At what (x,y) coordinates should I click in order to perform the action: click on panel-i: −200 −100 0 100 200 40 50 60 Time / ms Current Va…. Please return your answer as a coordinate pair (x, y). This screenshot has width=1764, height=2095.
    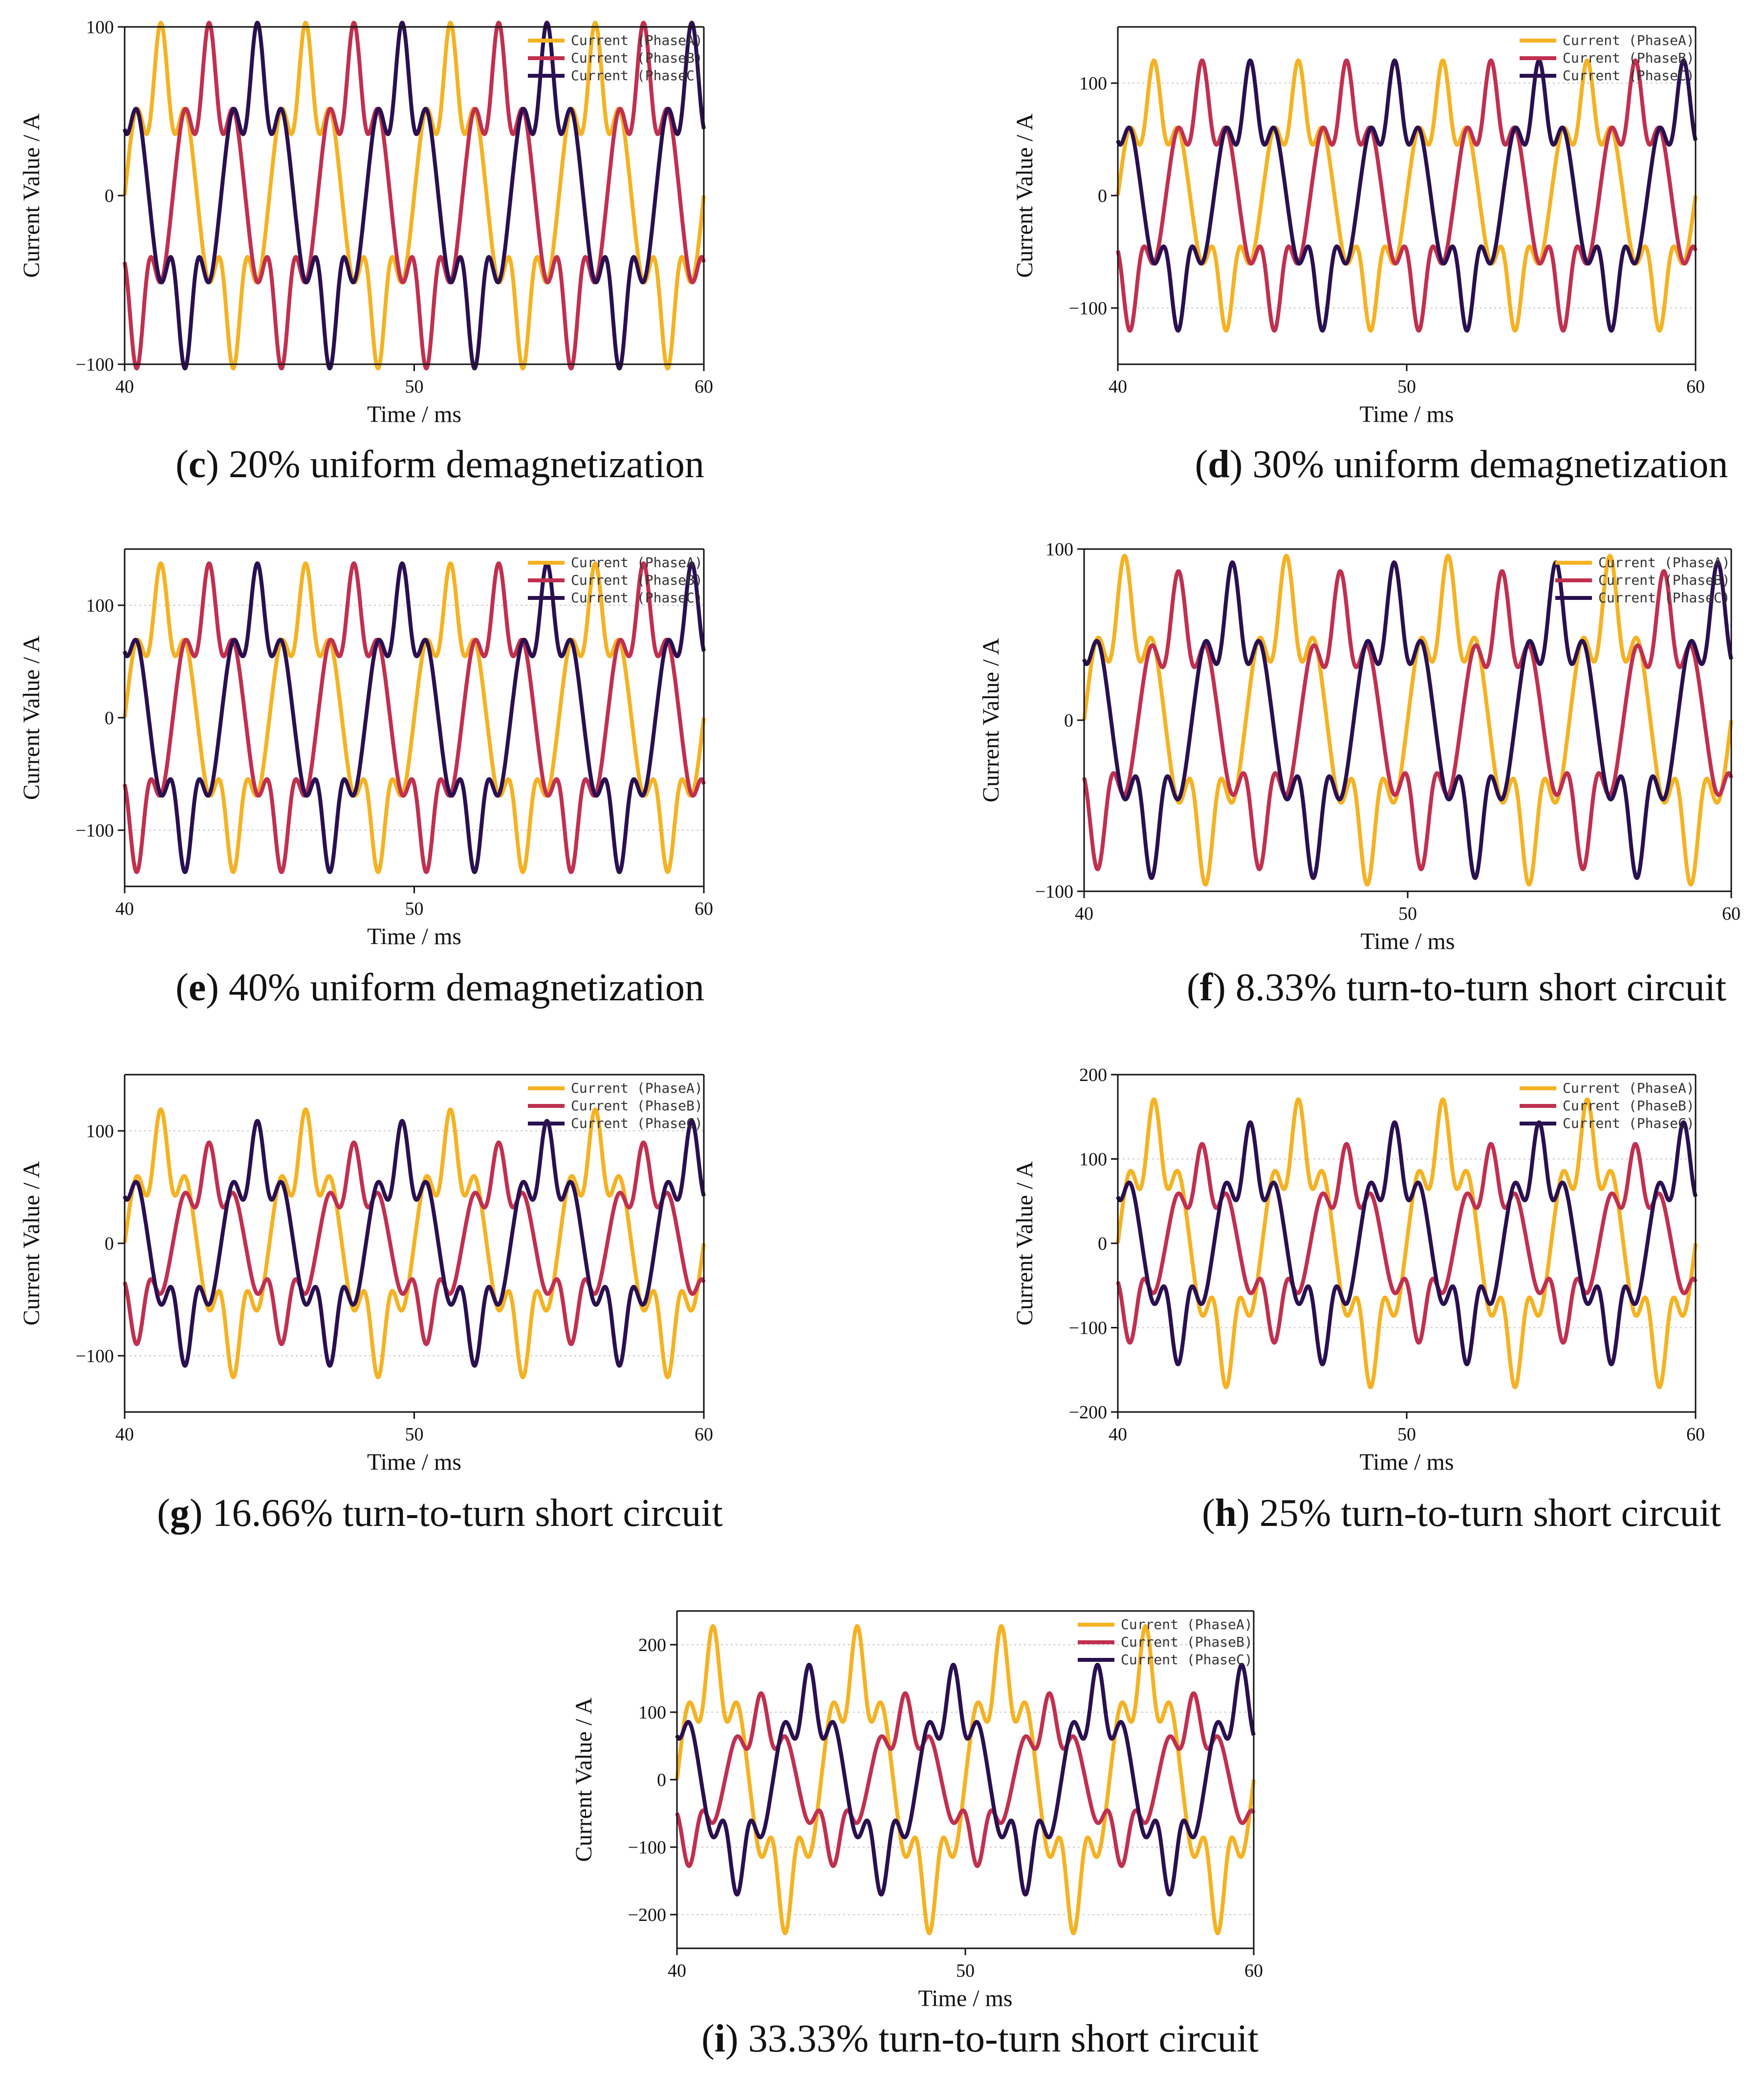
    Looking at the image, I should click on (980, 1834).